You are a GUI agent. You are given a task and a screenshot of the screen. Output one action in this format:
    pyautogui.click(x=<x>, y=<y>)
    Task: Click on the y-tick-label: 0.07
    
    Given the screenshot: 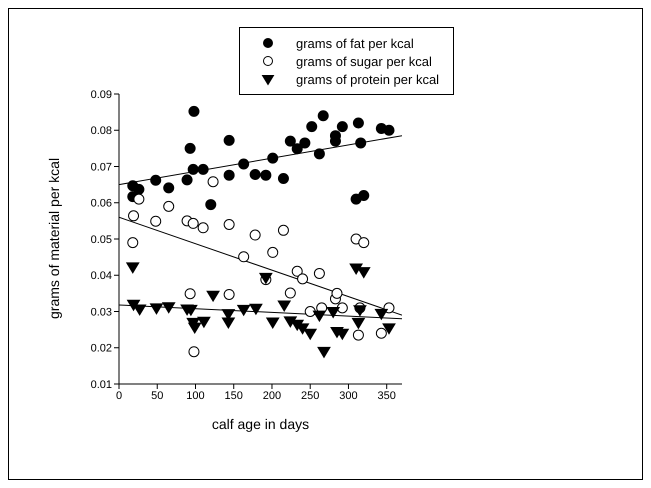 What is the action you would take?
    pyautogui.click(x=101, y=167)
    